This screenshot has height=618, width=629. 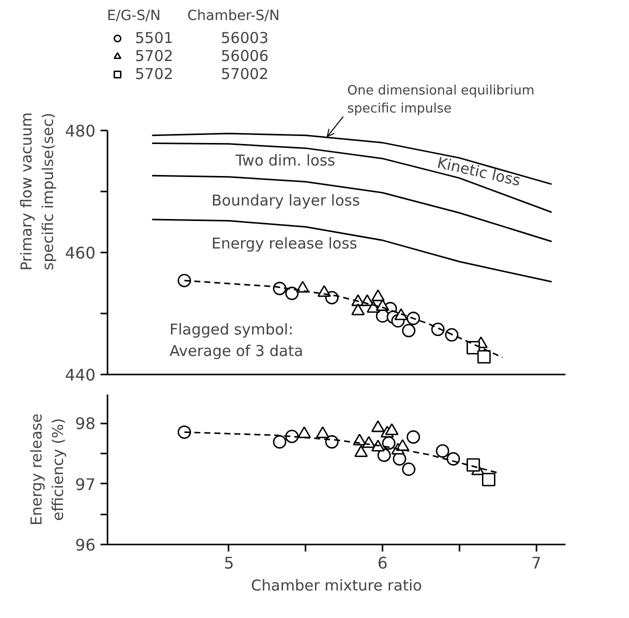 What do you see at coordinates (440, 100) in the screenshot?
I see `annotation: One dimensional equilibrium specific impulse` at bounding box center [440, 100].